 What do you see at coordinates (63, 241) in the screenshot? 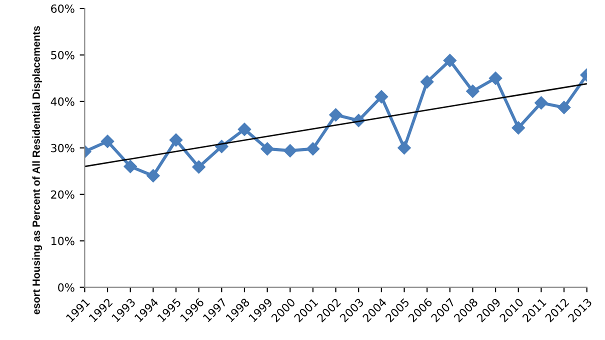
I see `y-tick-label: 10%` at bounding box center [63, 241].